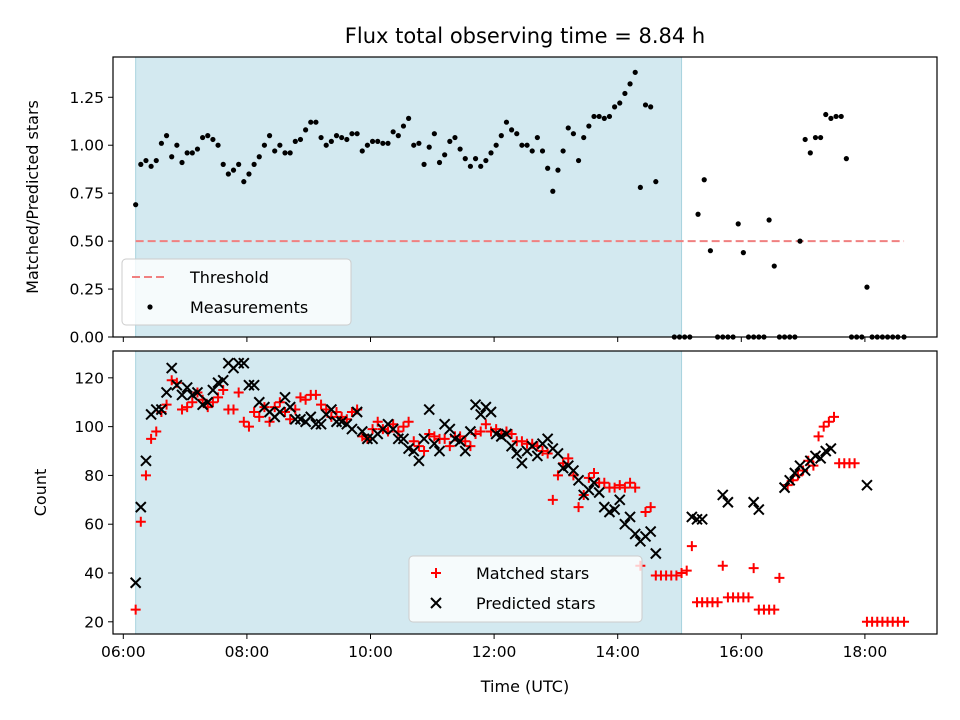 Image resolution: width=960 pixels, height=720 pixels. I want to click on legend-box, so click(525, 589).